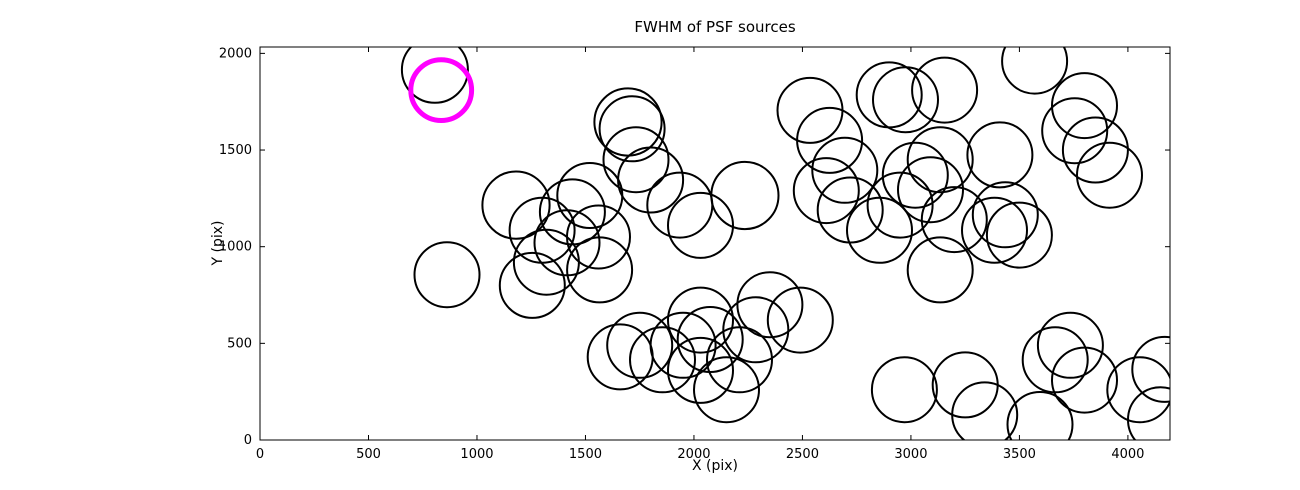 The height and width of the screenshot is (490, 1300). Describe the element at coordinates (235, 150) in the screenshot. I see `y-tick-label: 1500` at that location.